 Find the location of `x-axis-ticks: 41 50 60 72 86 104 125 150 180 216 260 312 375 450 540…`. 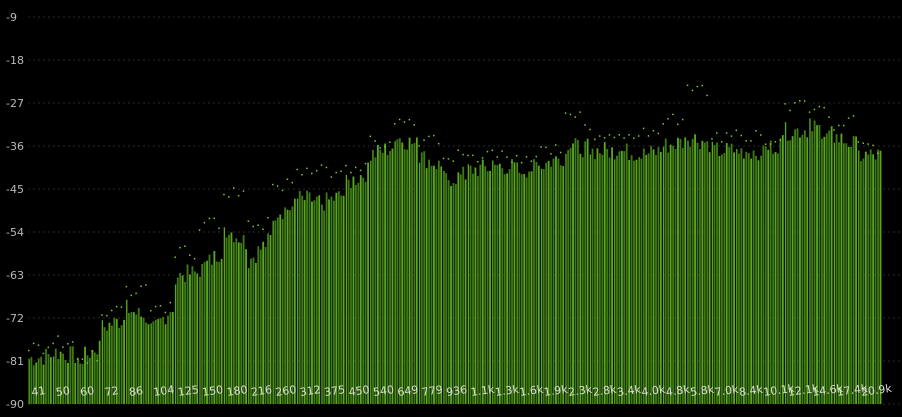

x-axis-ticks: 41 50 60 72 86 104 125 150 180 216 260 312 375 450 540… is located at coordinates (462, 390).